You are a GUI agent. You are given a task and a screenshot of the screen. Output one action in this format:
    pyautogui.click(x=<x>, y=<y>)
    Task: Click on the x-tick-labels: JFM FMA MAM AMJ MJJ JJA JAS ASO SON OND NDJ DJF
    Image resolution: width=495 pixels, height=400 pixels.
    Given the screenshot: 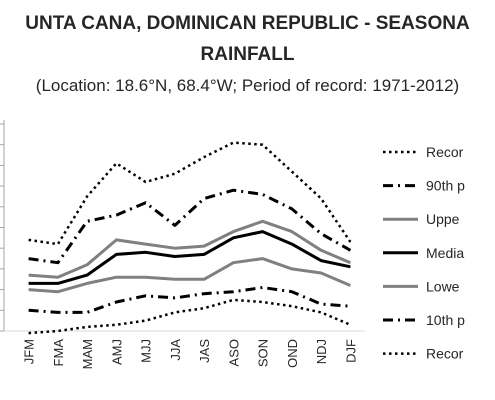 What is the action you would take?
    pyautogui.click(x=190, y=354)
    